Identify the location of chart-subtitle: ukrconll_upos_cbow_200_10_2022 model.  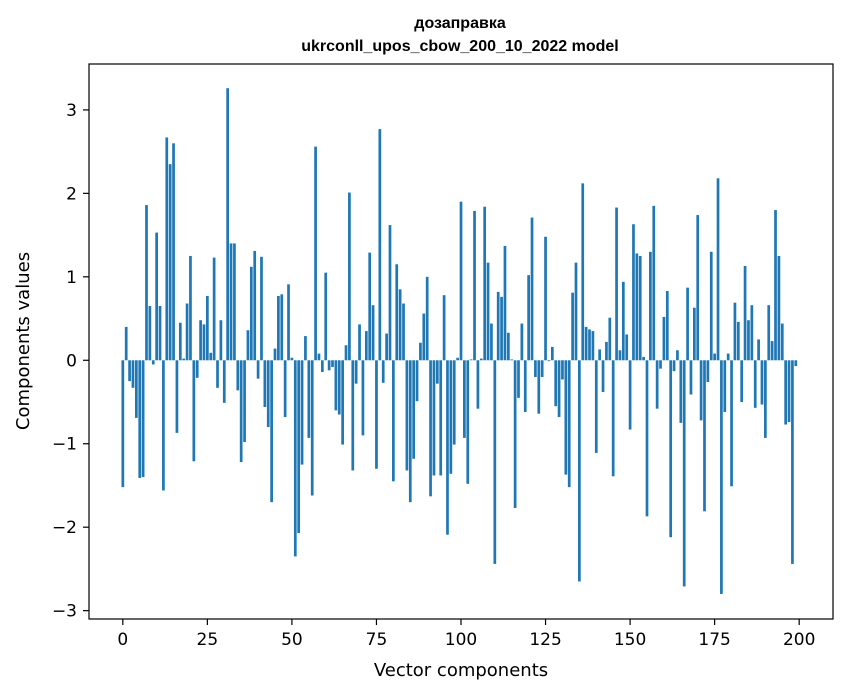
(459, 46).